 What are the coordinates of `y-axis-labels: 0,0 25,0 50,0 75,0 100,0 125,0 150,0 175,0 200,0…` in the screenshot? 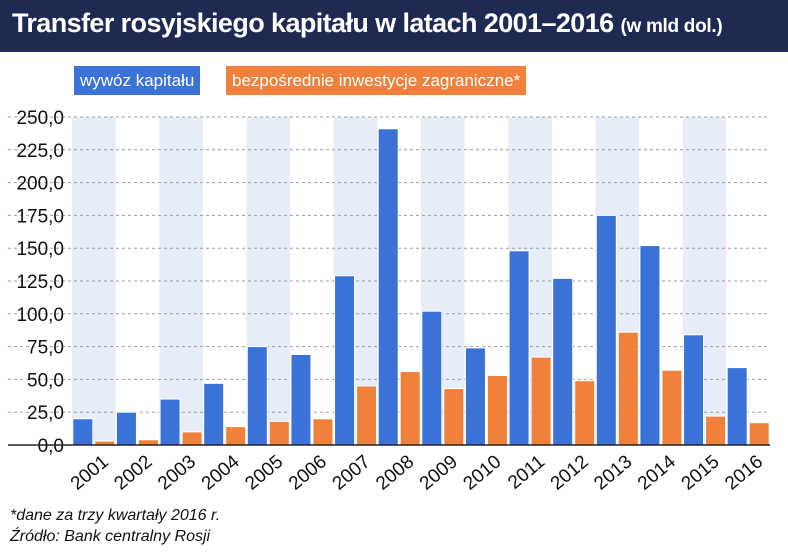 It's located at (40, 282).